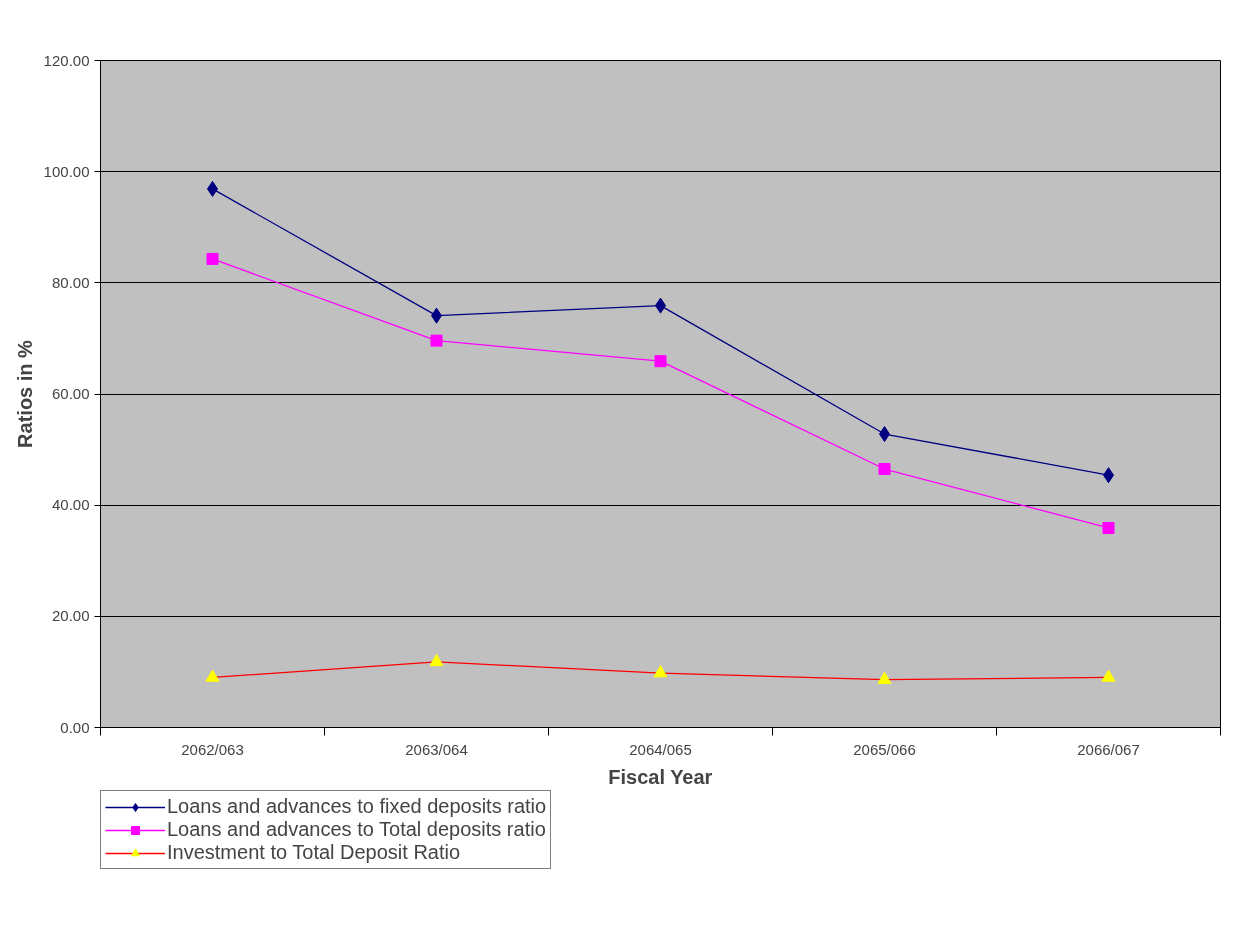 This screenshot has width=1257, height=928. What do you see at coordinates (70, 505) in the screenshot?
I see `y-tick-label: 40.00` at bounding box center [70, 505].